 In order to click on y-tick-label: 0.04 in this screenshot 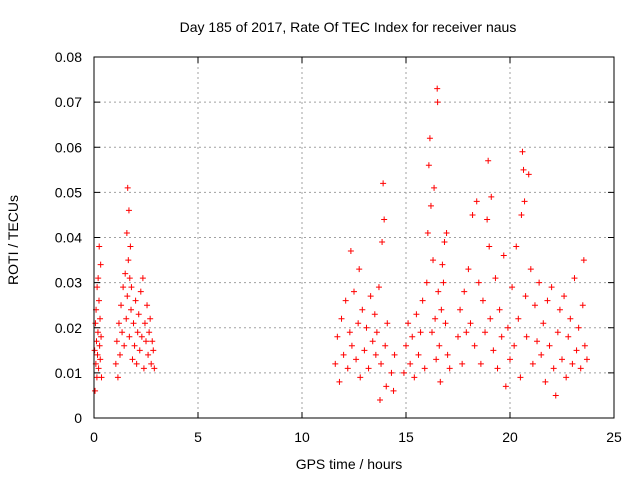, I will do `click(68, 238)`.